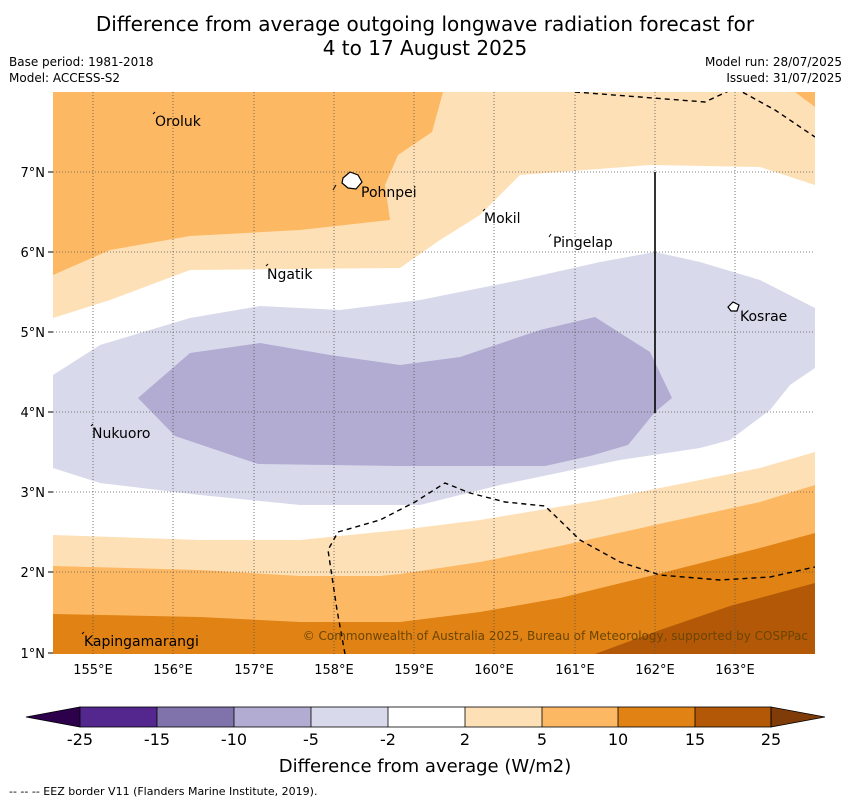  What do you see at coordinates (290, 275) in the screenshot?
I see `place-label-ngatik: Ngatik` at bounding box center [290, 275].